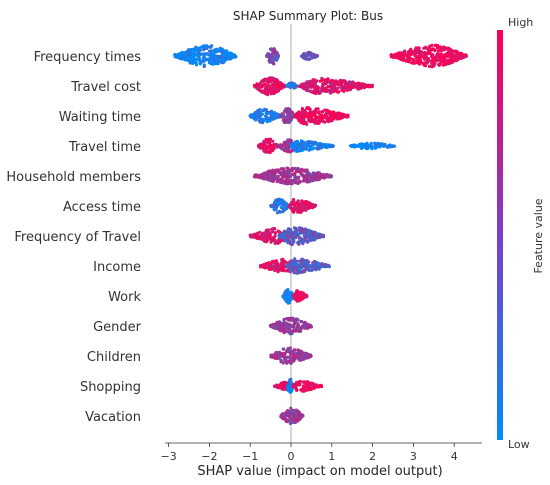 The image size is (550, 485). What do you see at coordinates (413, 456) in the screenshot?
I see `x-tick-label: 3` at bounding box center [413, 456].